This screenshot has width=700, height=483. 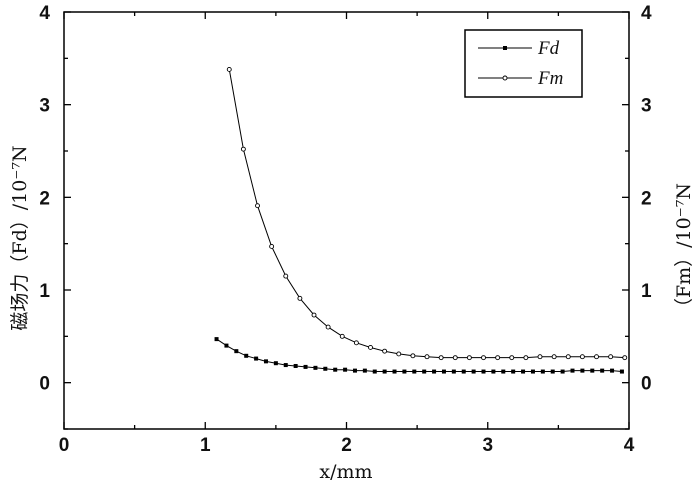 I want to click on y-right-tick-label: 1, so click(x=646, y=291).